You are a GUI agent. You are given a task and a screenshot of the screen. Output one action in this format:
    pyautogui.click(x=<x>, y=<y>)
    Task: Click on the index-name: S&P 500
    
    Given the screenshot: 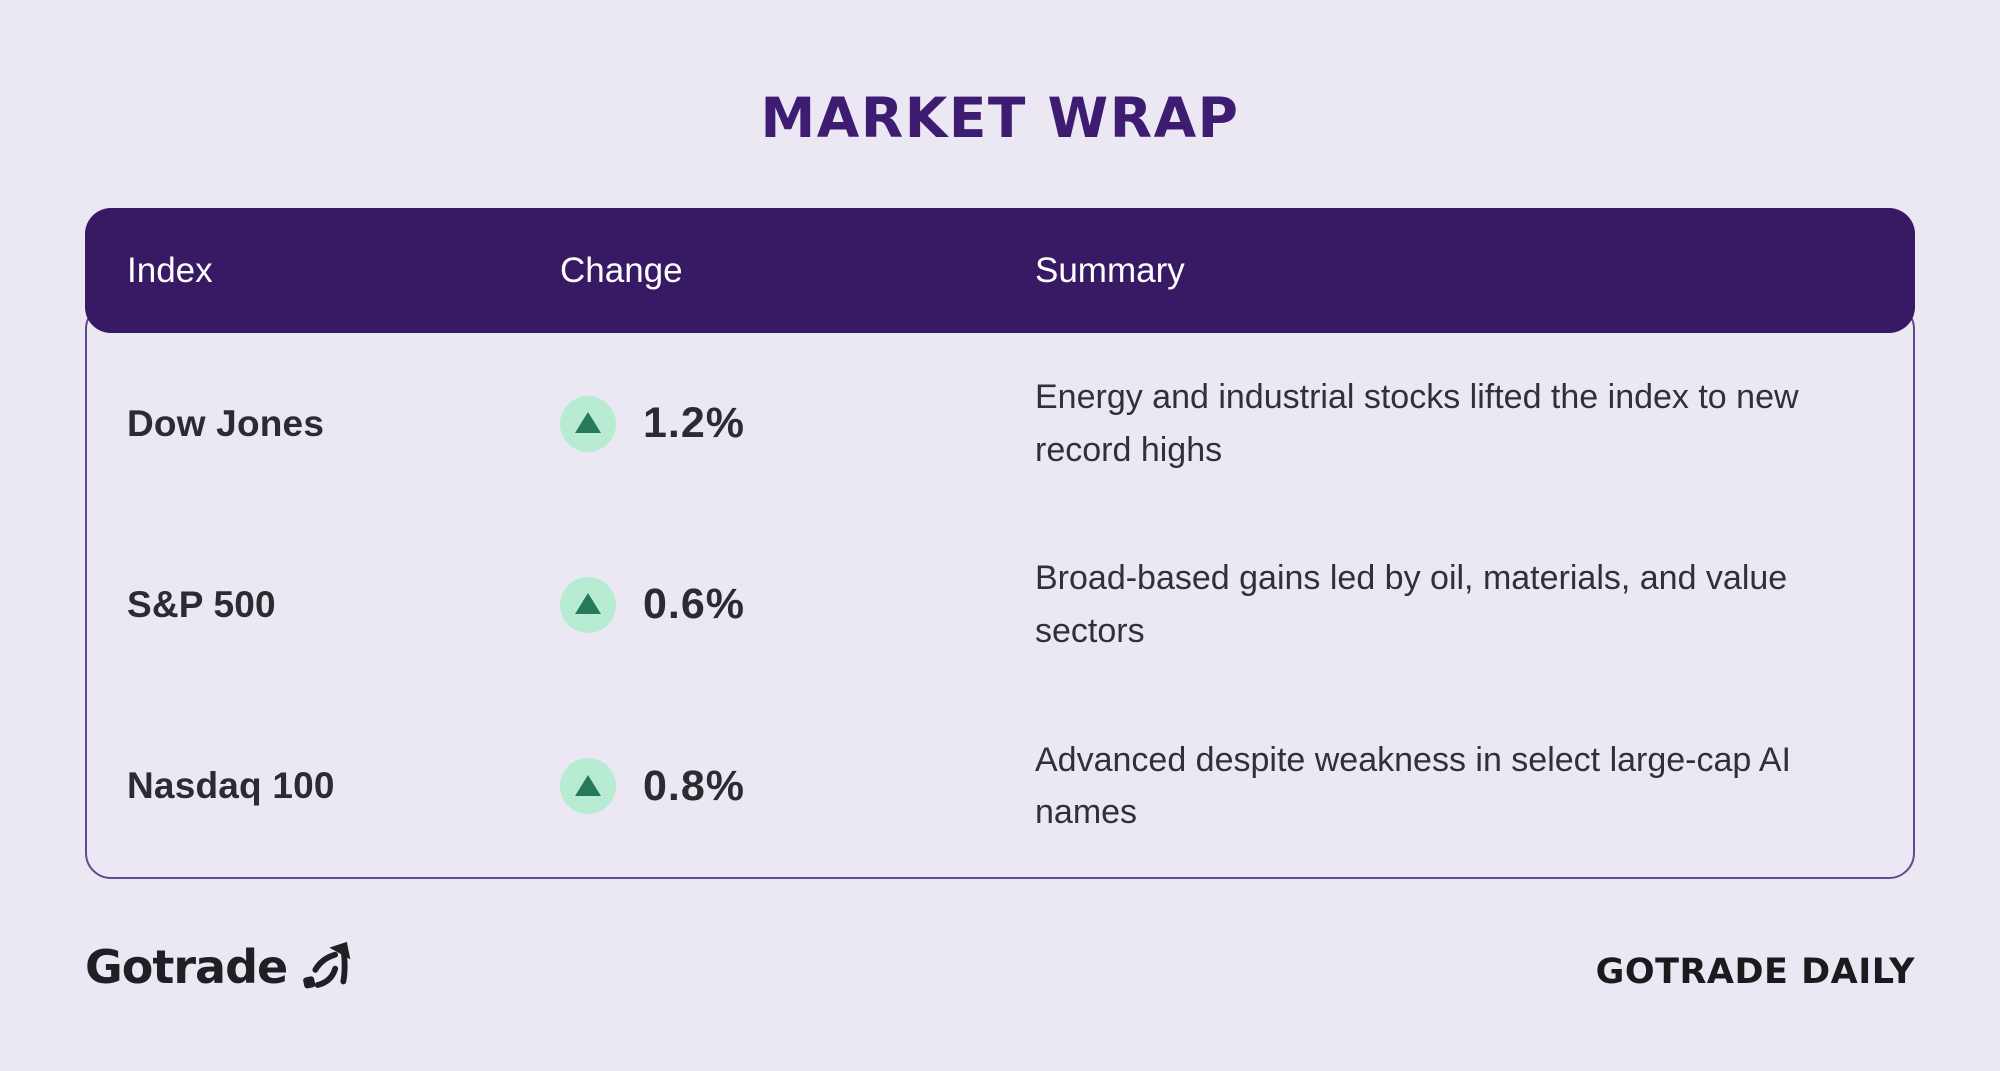 What is the action you would take?
    pyautogui.click(x=201, y=604)
    